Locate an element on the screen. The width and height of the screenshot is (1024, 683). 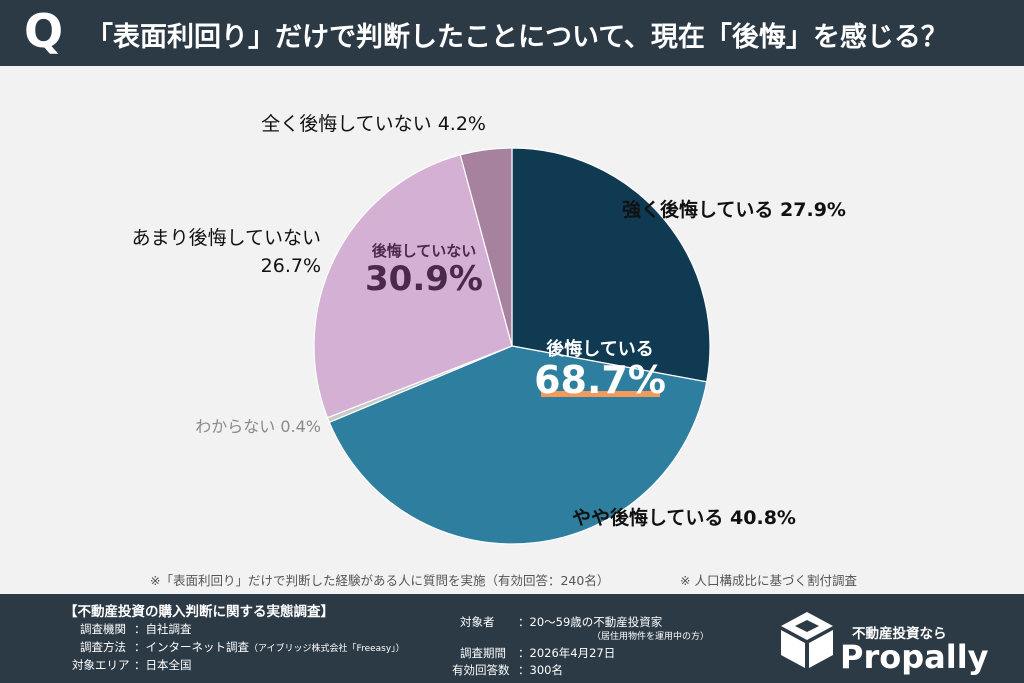
footnote-allocation: ※ 人口構成比に基づく割付調査 is located at coordinates (768, 580).